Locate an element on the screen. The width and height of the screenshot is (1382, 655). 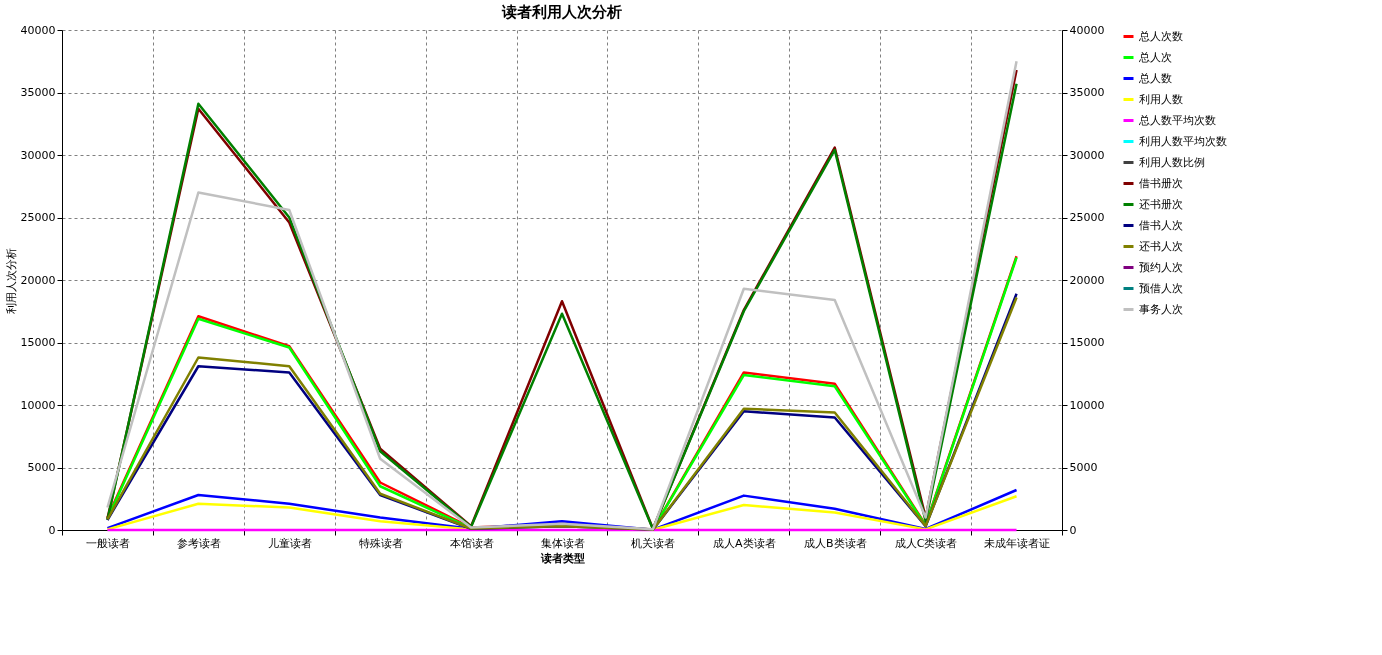
y2-tick-label: 30000 is located at coordinates (1087, 155).